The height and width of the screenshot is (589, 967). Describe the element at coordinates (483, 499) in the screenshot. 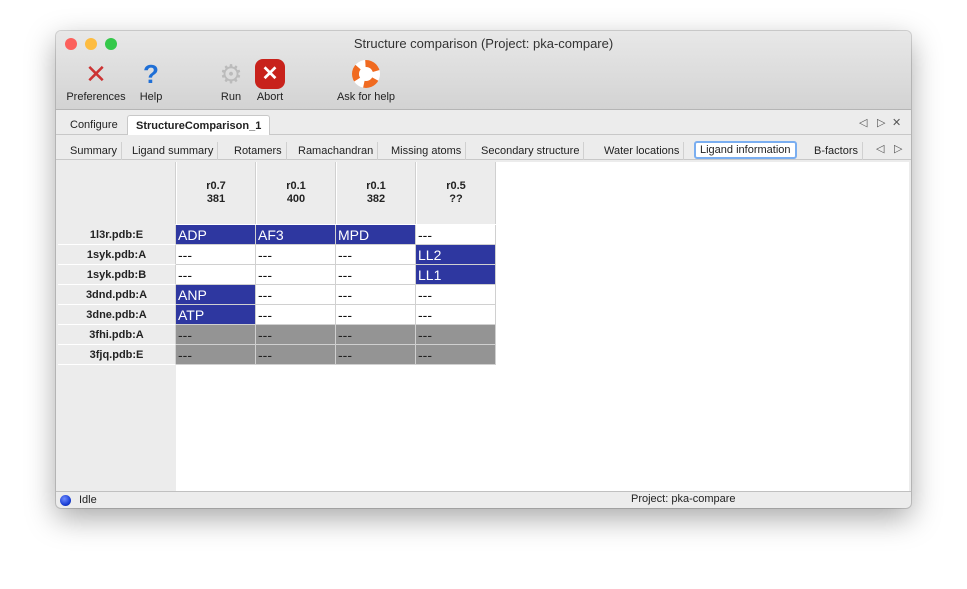

I see `status-bar: Idle Project: pka-compare` at that location.